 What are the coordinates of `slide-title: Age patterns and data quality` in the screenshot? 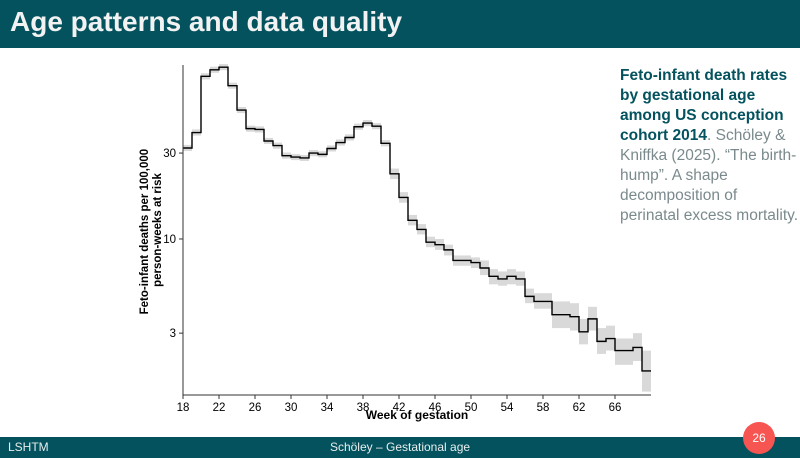 It's located at (206, 21).